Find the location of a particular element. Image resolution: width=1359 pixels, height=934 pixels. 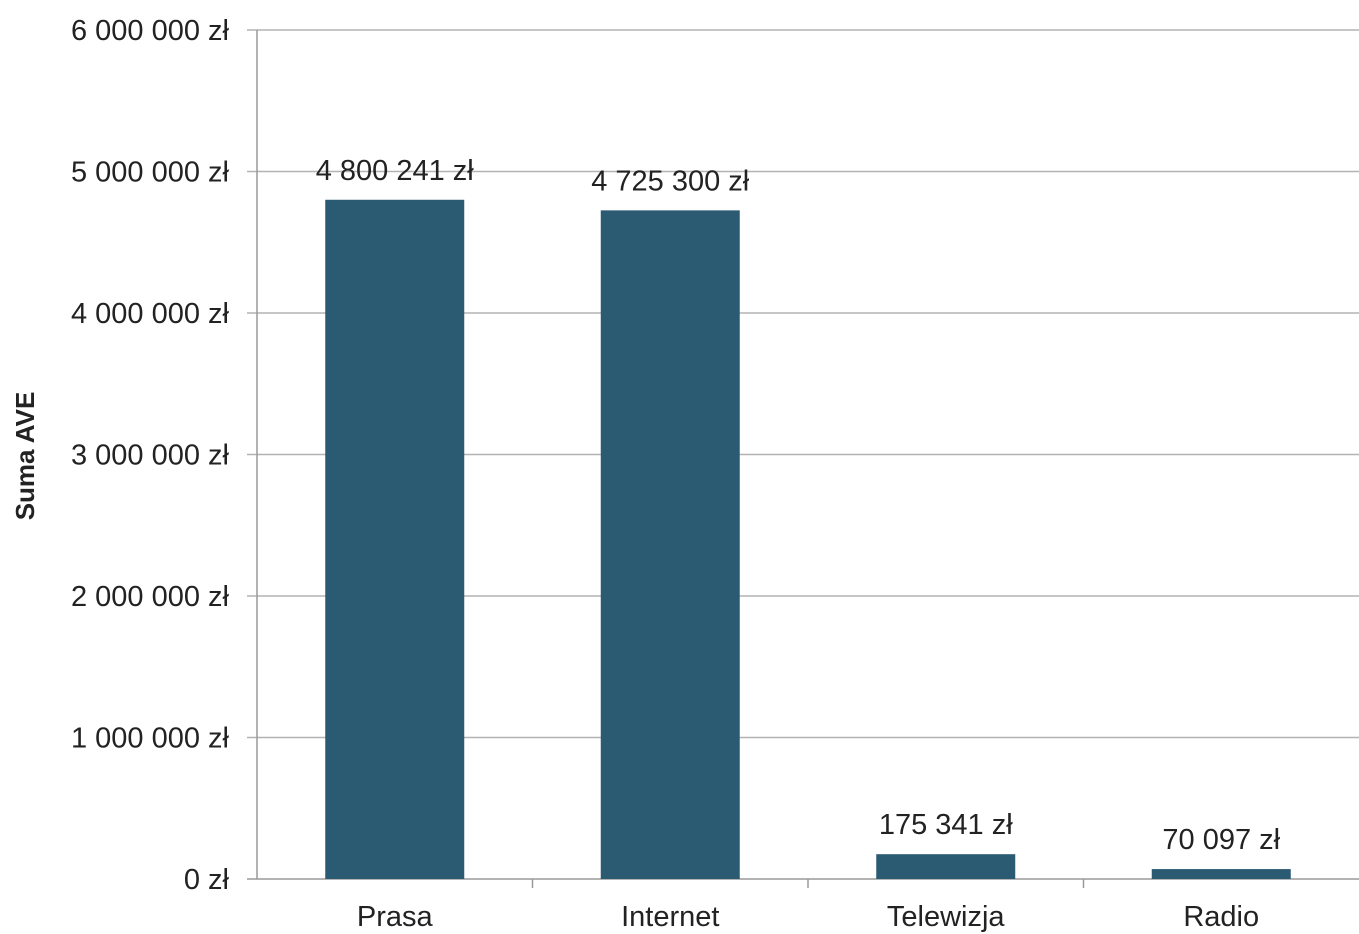

x-category-label: Telewizja is located at coordinates (946, 917).